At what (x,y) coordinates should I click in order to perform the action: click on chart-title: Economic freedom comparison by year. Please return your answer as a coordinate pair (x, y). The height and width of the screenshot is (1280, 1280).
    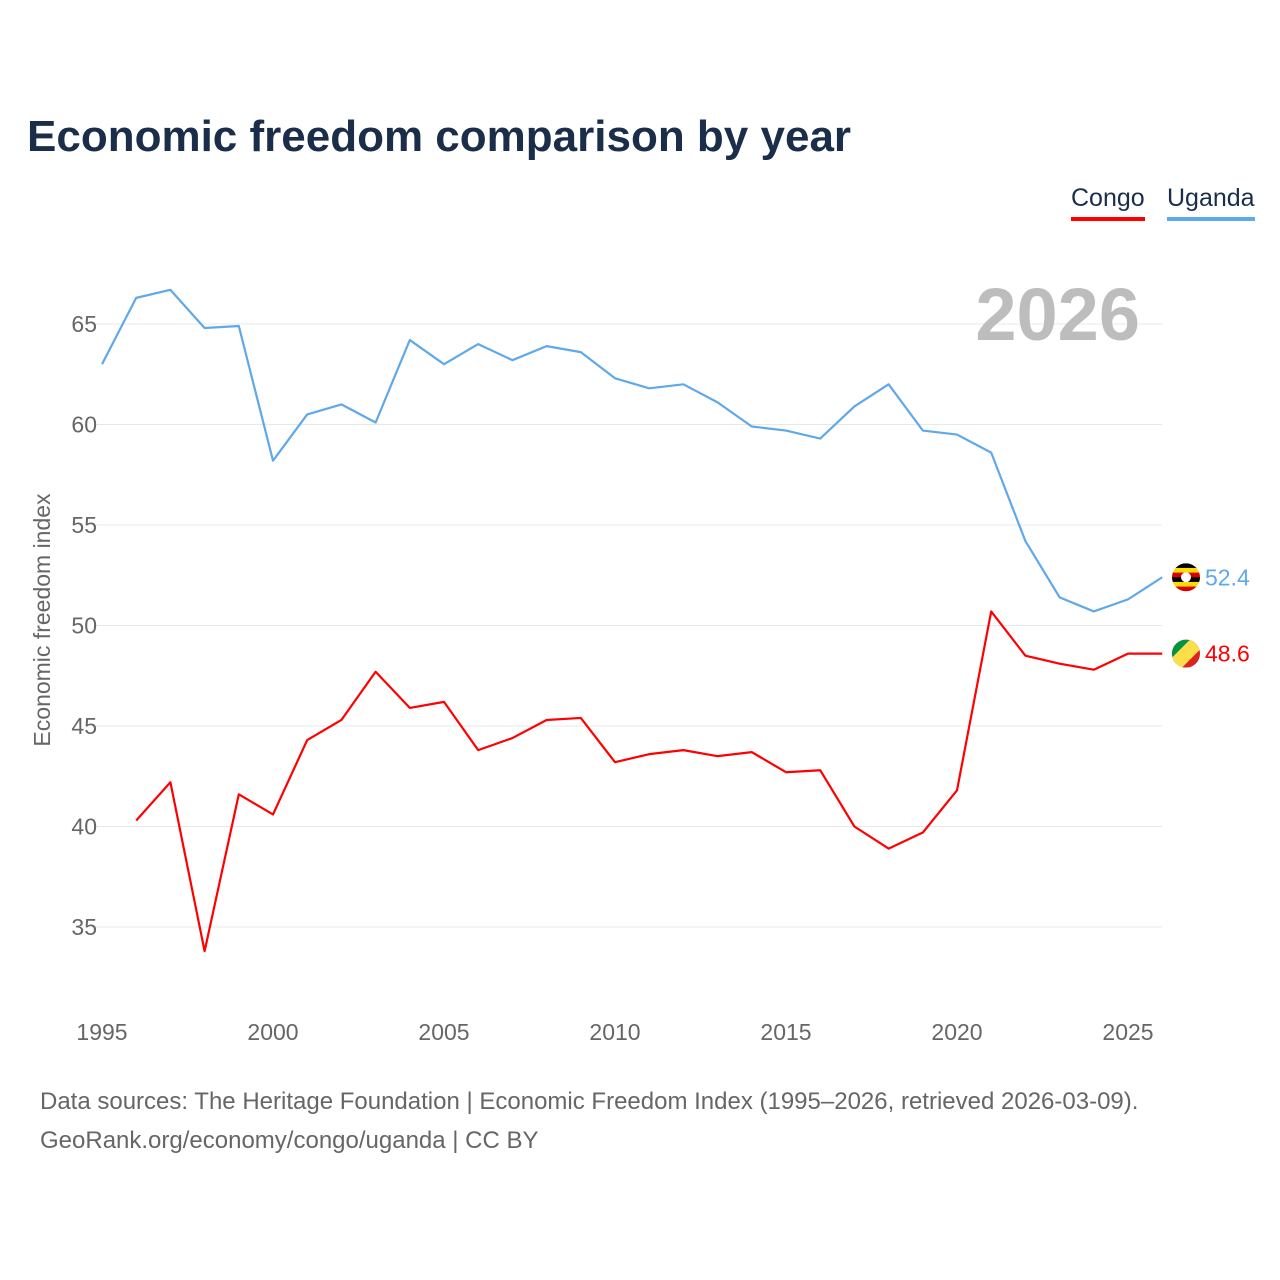
    Looking at the image, I should click on (439, 136).